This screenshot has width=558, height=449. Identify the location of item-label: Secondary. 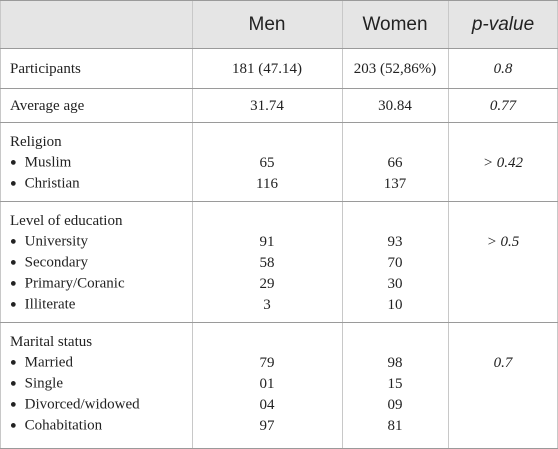
(49, 263).